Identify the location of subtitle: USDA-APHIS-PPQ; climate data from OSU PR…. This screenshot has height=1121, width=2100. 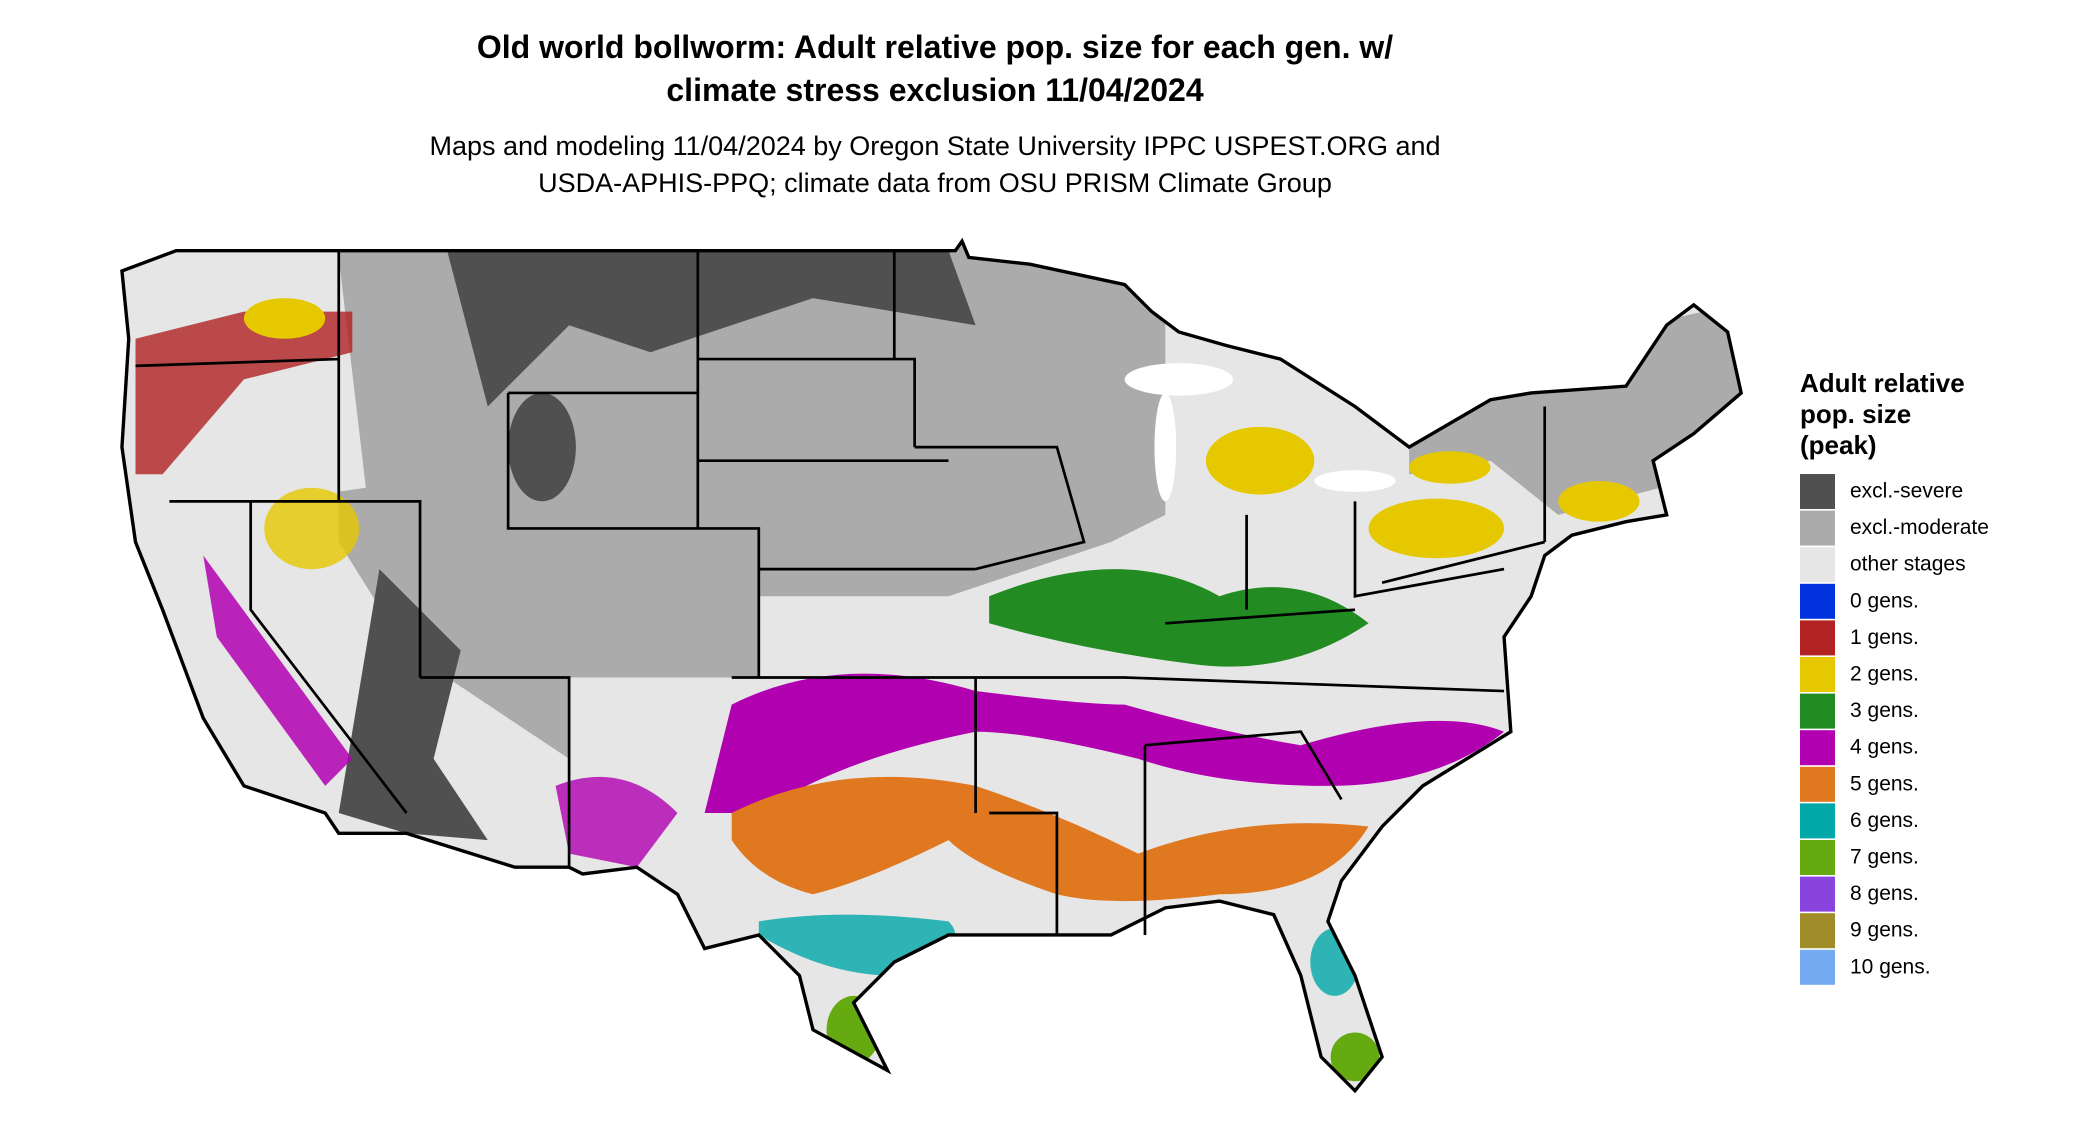
(935, 183).